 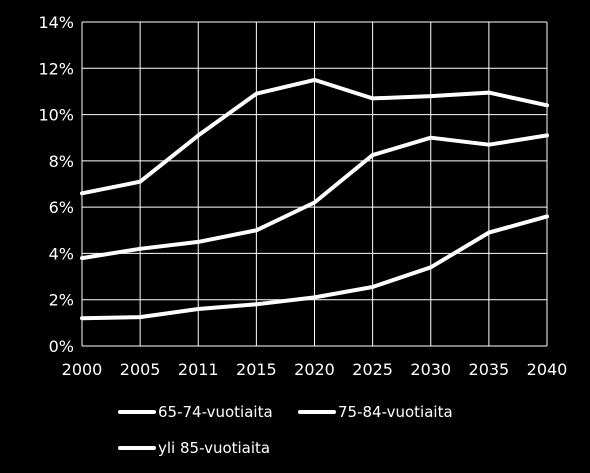 I want to click on y-axis-tick-labels: 0% 2% 4% 6% 8% 10% 12% 14%, so click(x=56, y=184).